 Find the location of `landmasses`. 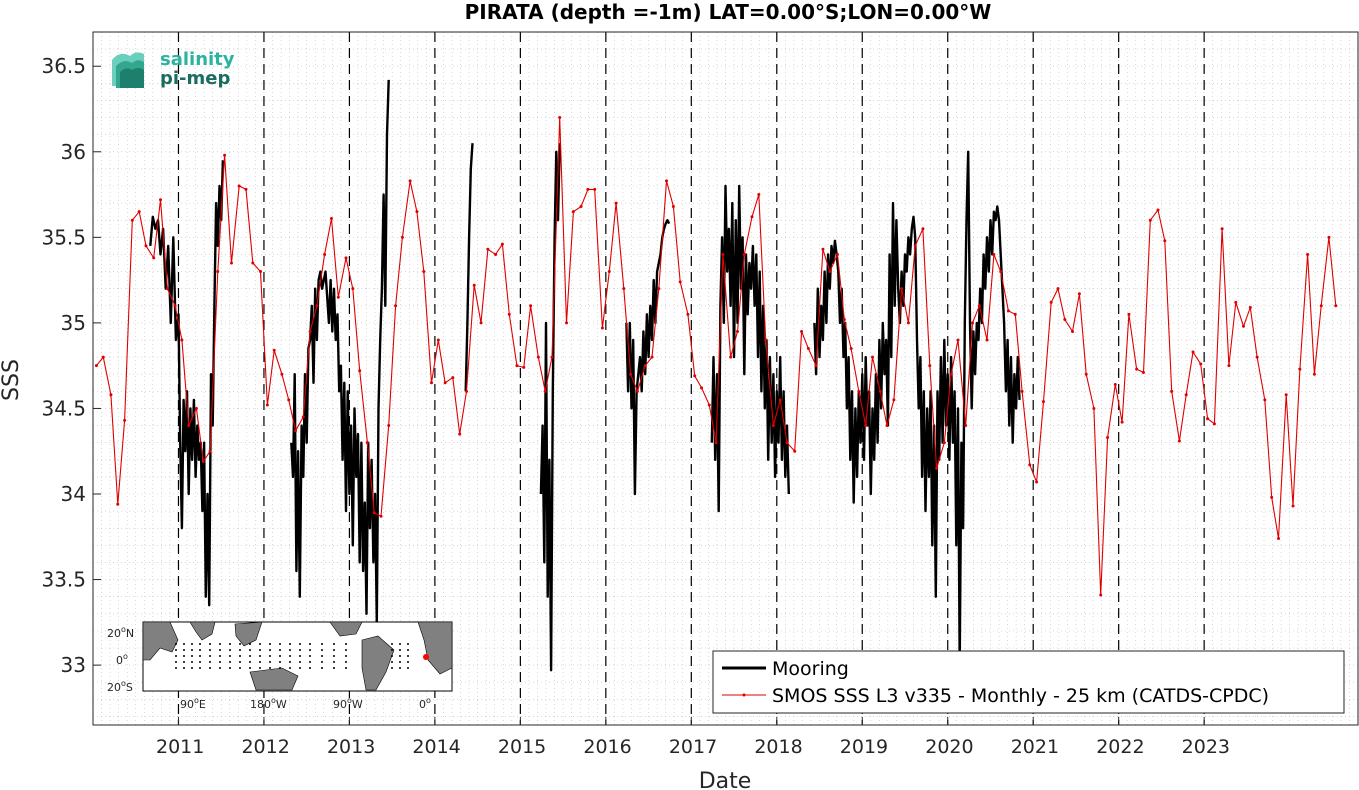

landmasses is located at coordinates (297, 656).